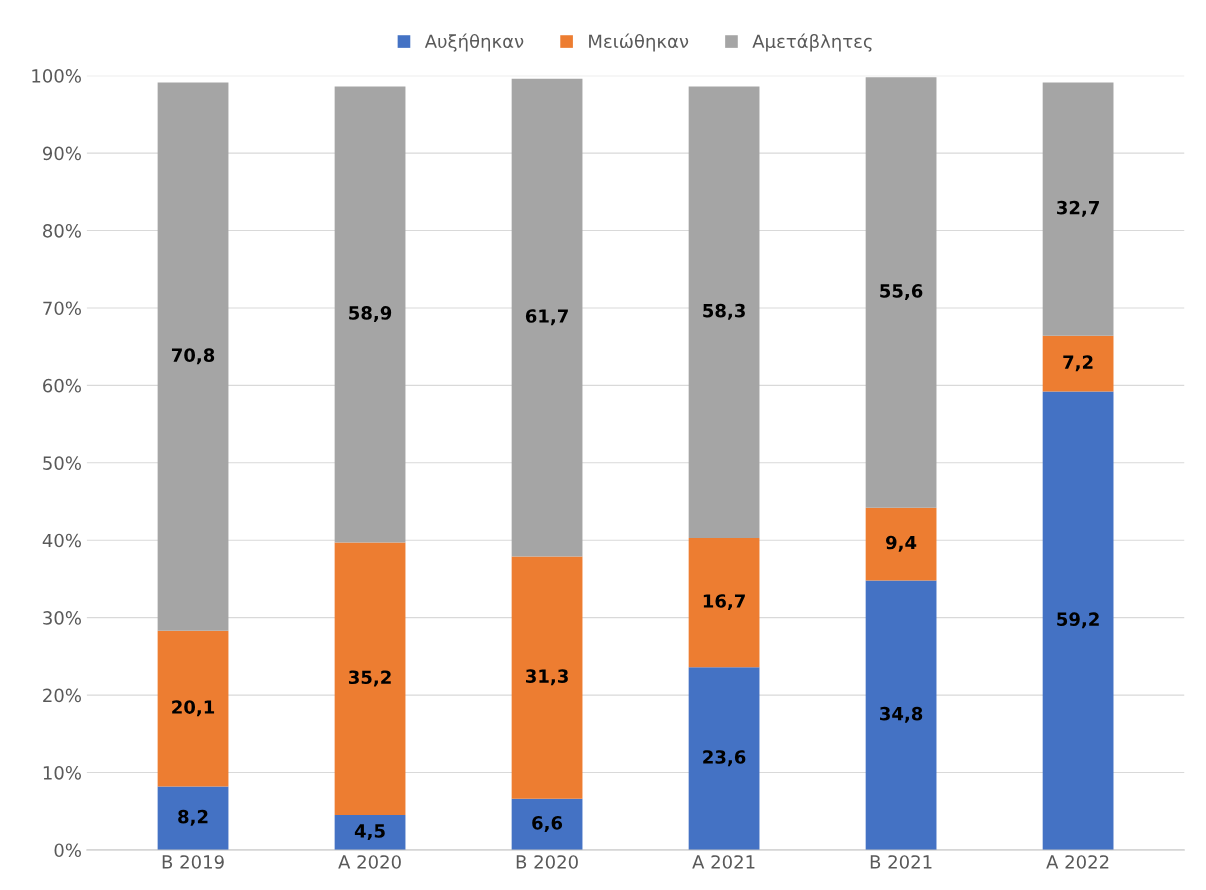 The width and height of the screenshot is (1206, 890). What do you see at coordinates (62, 695) in the screenshot?
I see `y-tick-label: 20%` at bounding box center [62, 695].